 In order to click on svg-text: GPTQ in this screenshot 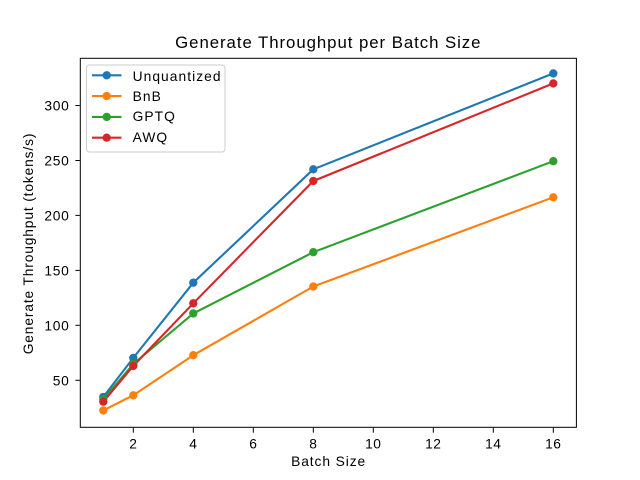, I will do `click(154, 116)`.